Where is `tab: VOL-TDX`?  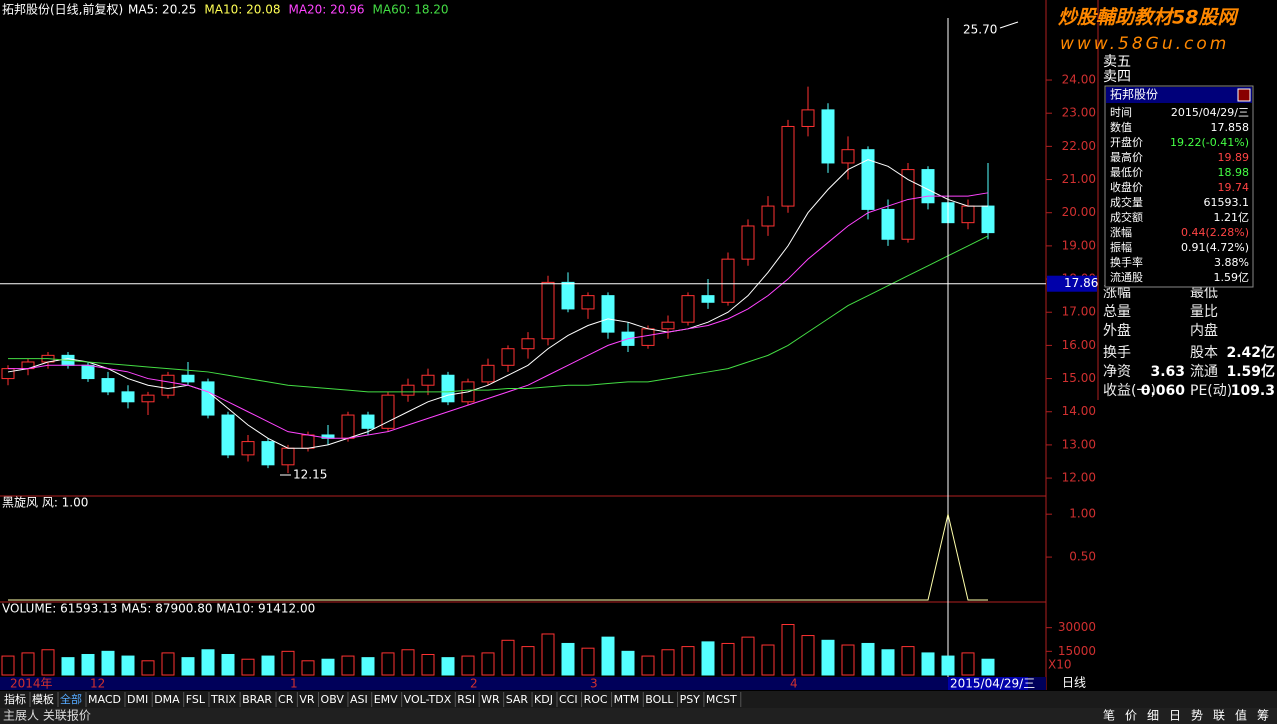
tab: VOL-TDX is located at coordinates (428, 699).